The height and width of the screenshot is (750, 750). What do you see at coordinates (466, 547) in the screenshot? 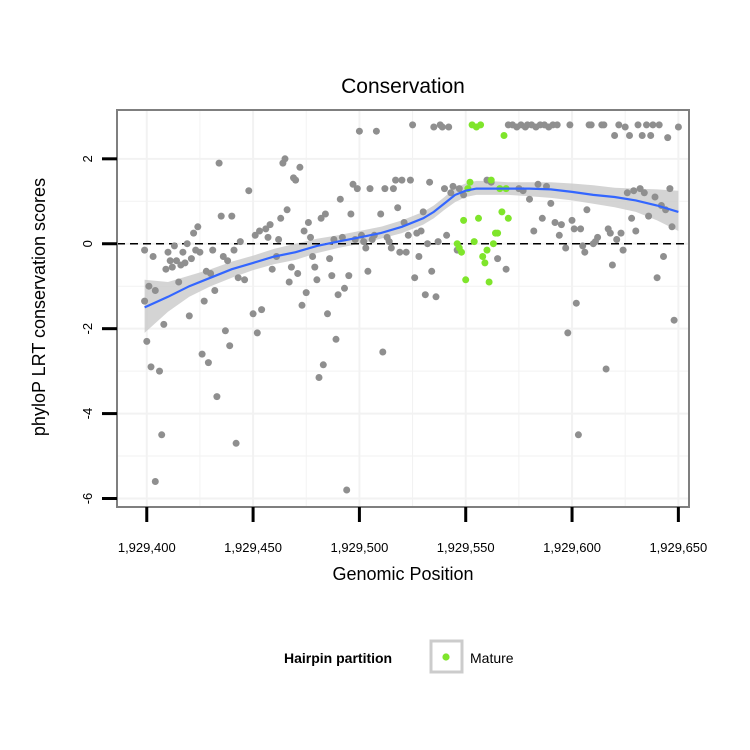
I see `x-tick-label: 1,929,550` at bounding box center [466, 547].